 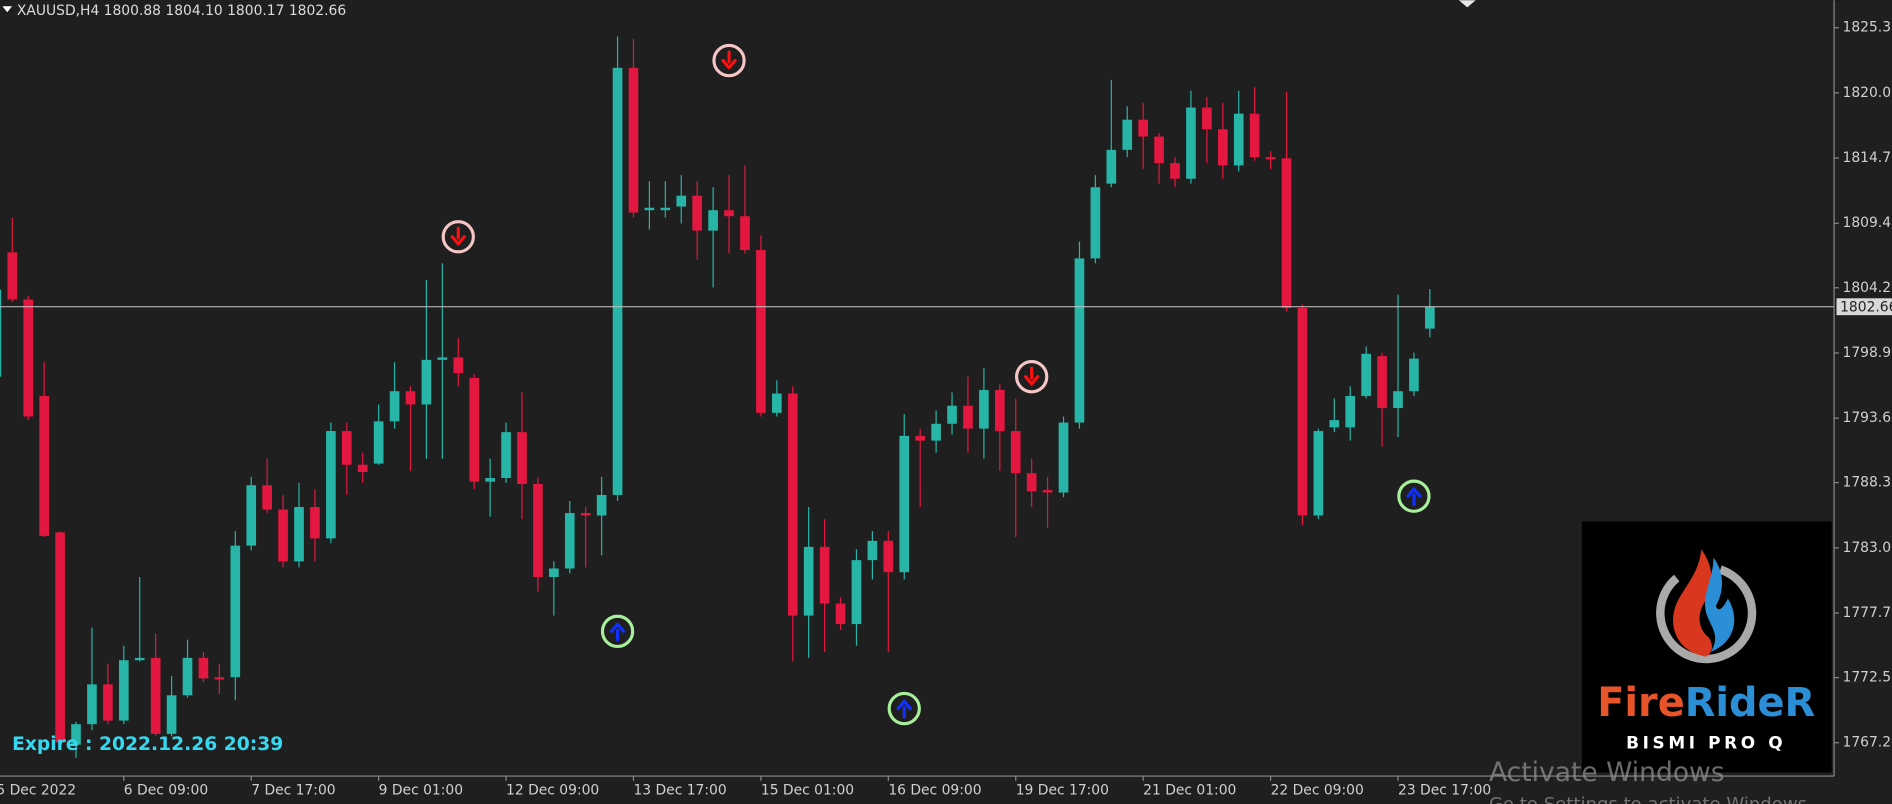 What do you see at coordinates (1867, 158) in the screenshot?
I see `y-tick-label: 1814.75` at bounding box center [1867, 158].